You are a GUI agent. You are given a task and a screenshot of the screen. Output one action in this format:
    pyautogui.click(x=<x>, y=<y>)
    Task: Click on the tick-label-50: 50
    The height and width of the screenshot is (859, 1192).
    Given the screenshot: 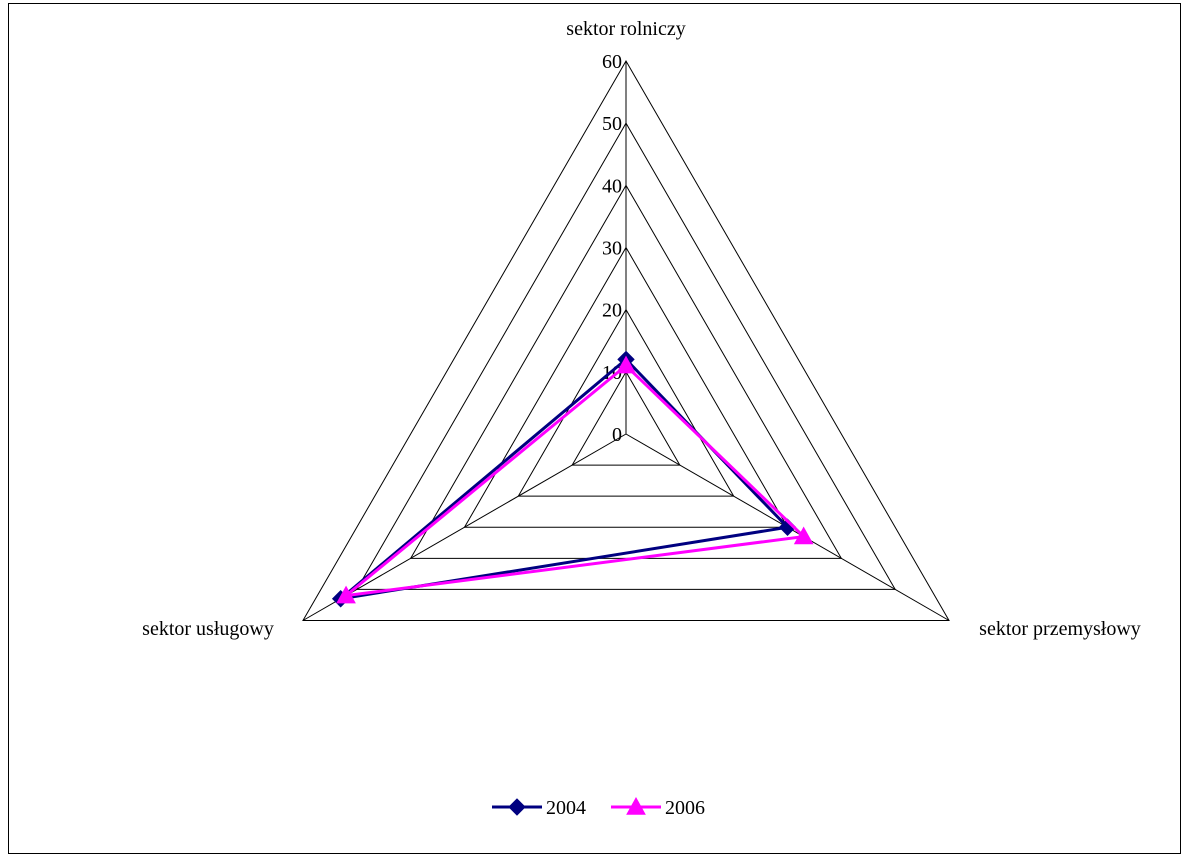 What is the action you would take?
    pyautogui.click(x=612, y=124)
    